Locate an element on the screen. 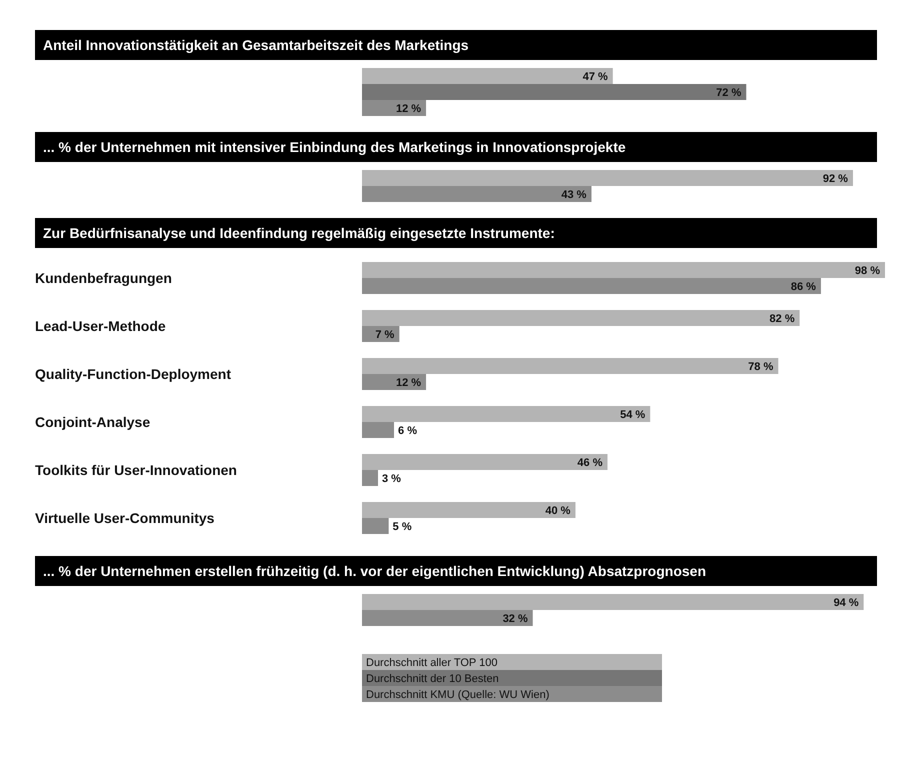 The height and width of the screenshot is (757, 908). data-label: 94 % is located at coordinates (846, 603).